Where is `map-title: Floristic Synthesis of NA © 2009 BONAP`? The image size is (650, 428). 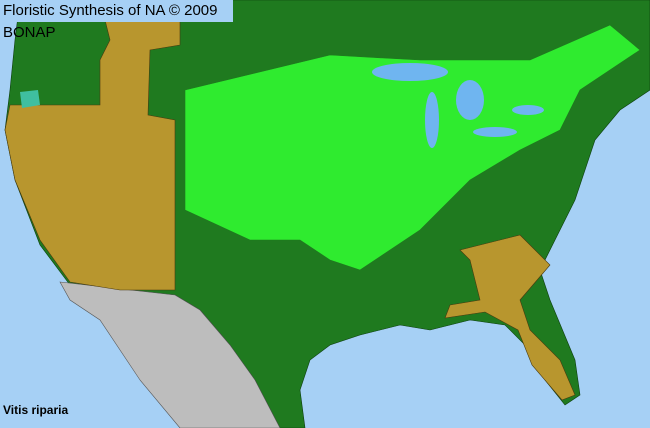 map-title: Floristic Synthesis of NA © 2009 BONAP is located at coordinates (116, 20).